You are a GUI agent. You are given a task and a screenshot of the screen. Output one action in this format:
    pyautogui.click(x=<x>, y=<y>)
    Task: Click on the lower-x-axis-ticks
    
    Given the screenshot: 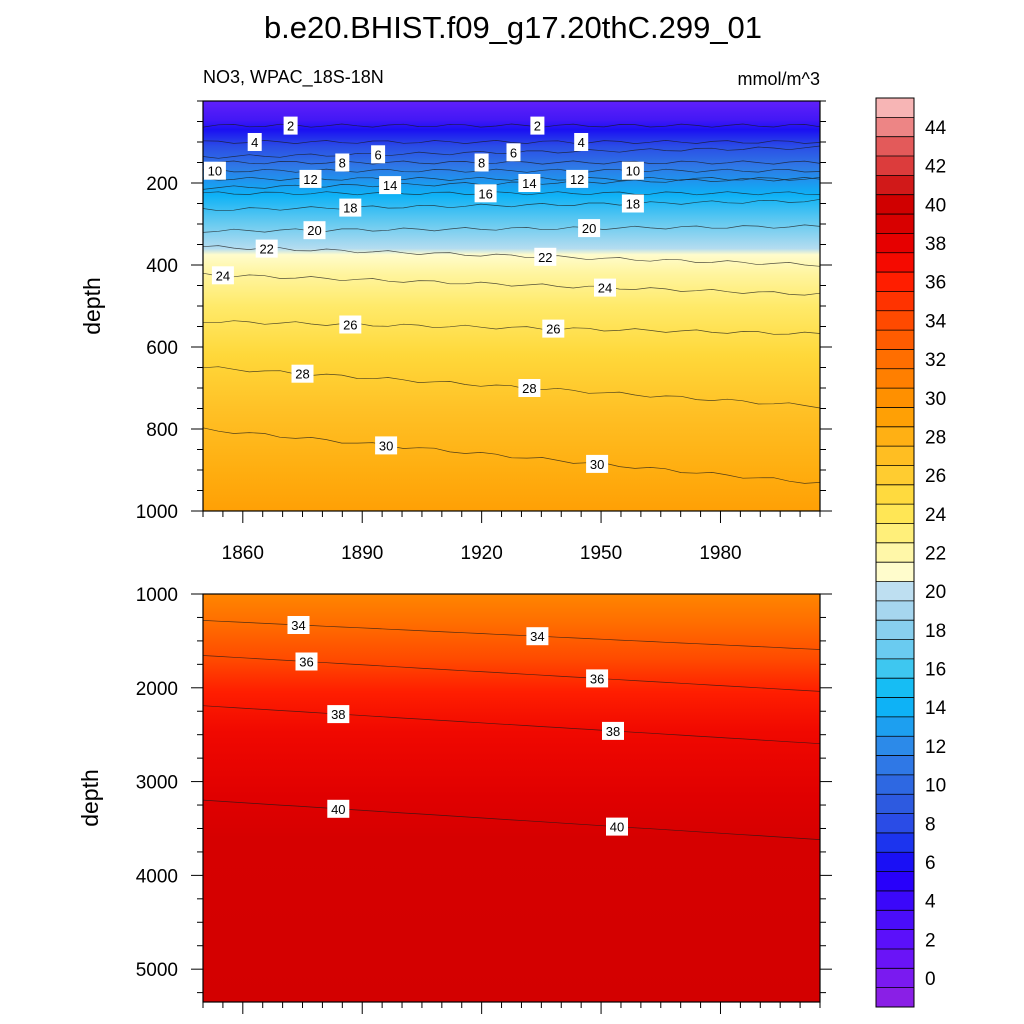 What is the action you would take?
    pyautogui.click(x=511, y=1008)
    